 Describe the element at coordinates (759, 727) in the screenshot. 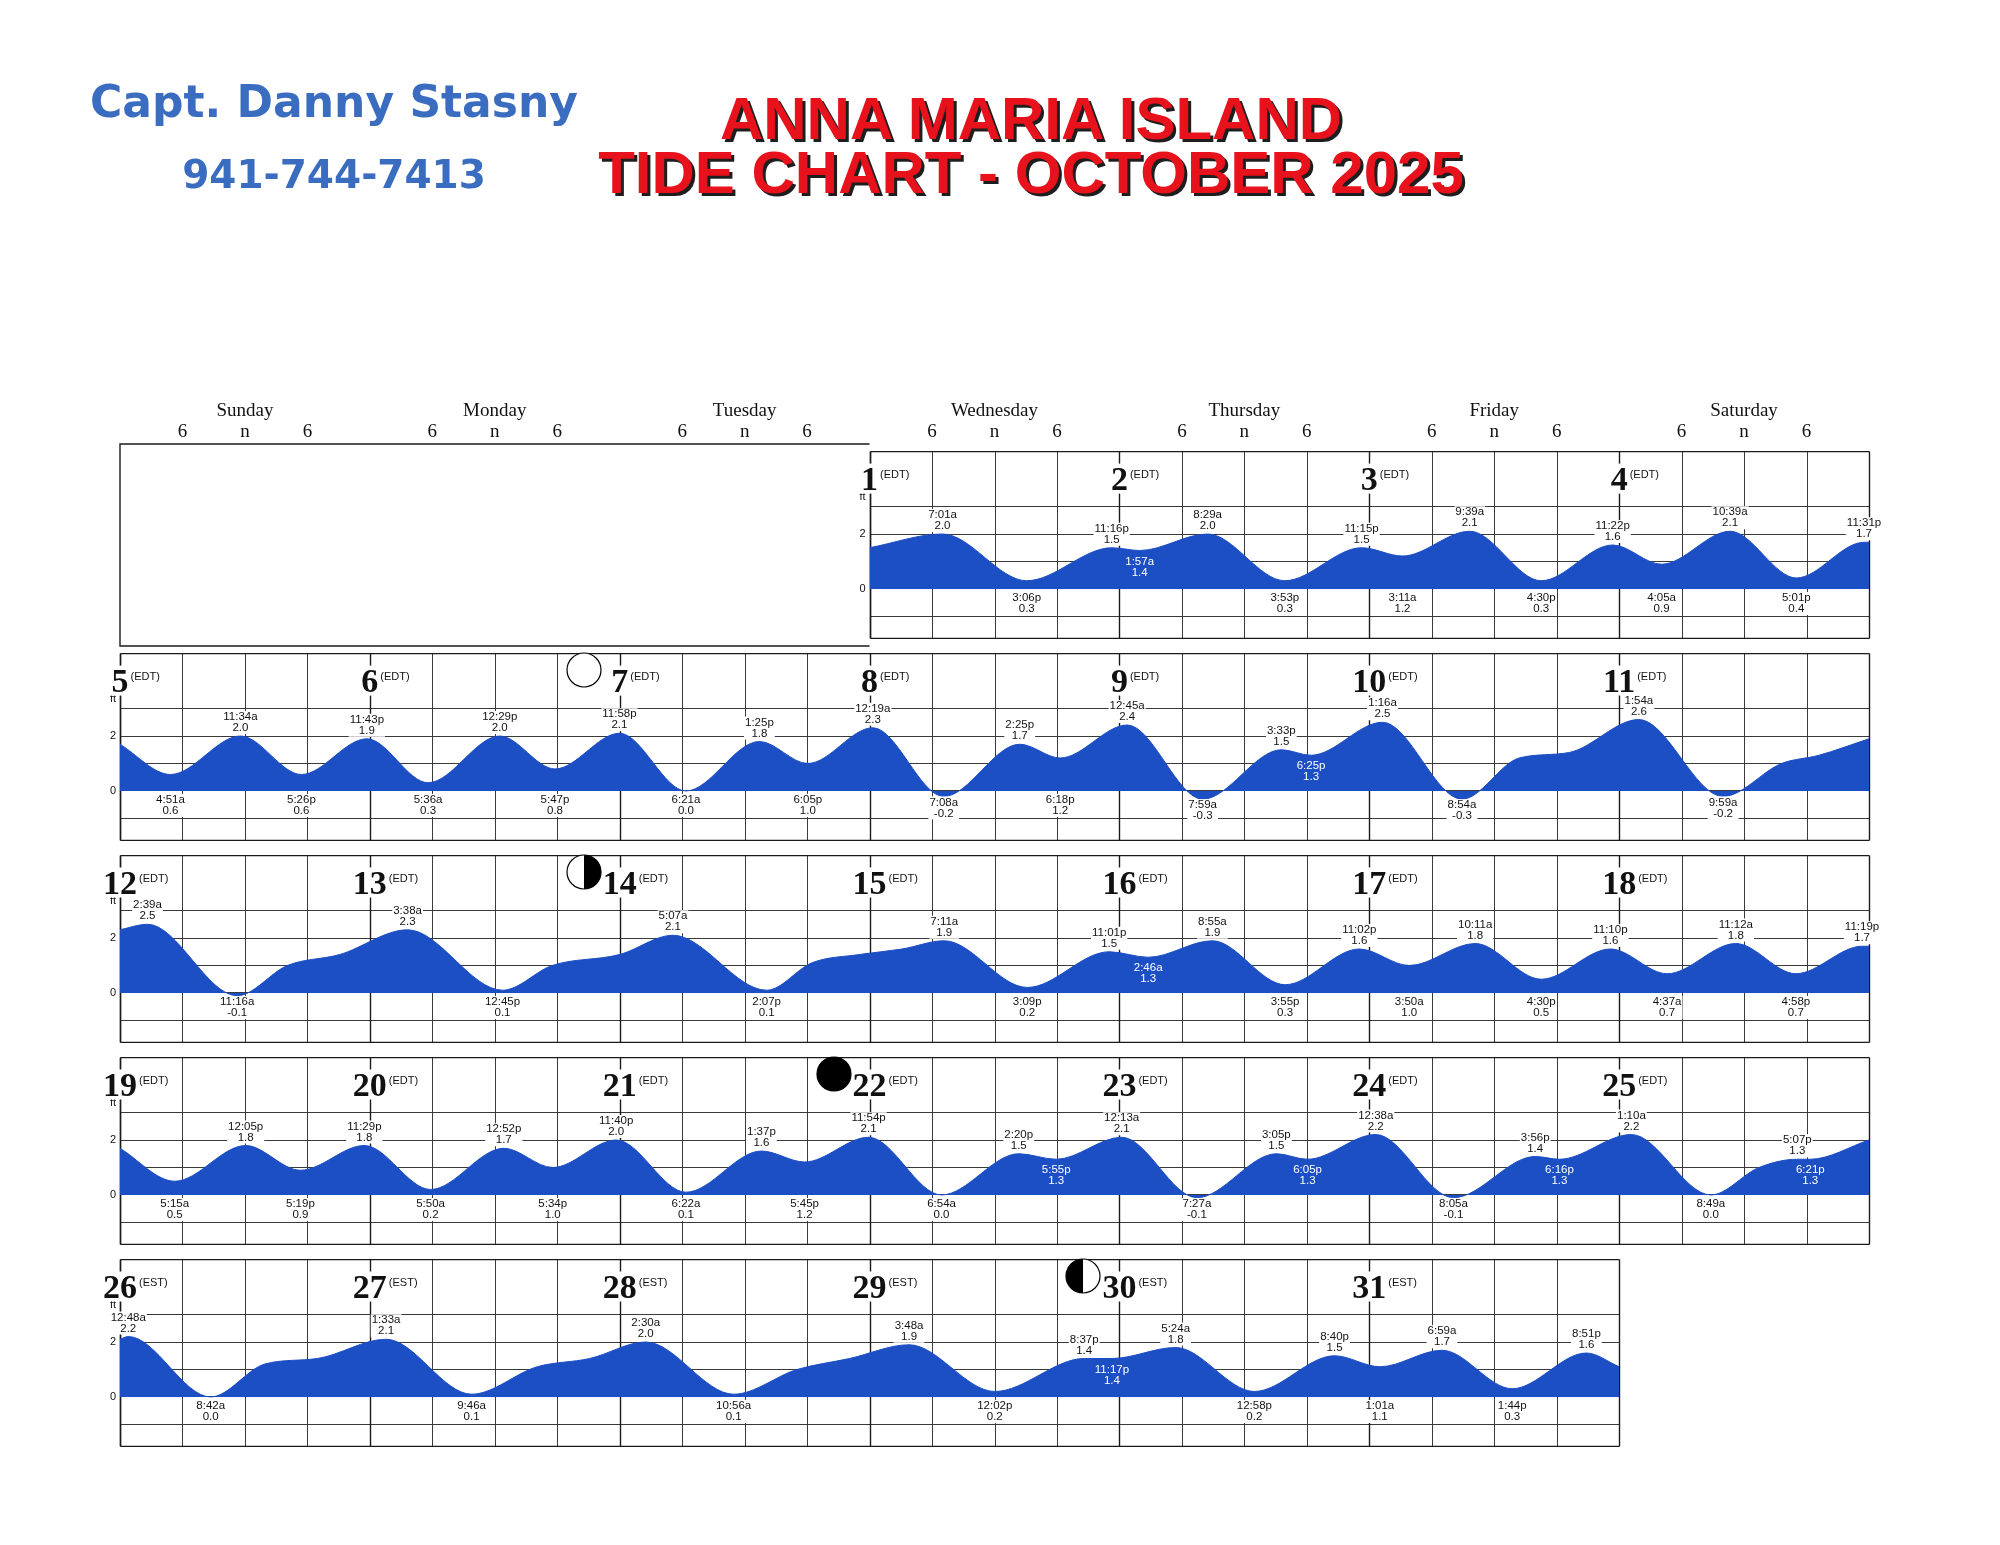

I see `data-label: 1:25p 1.8` at that location.